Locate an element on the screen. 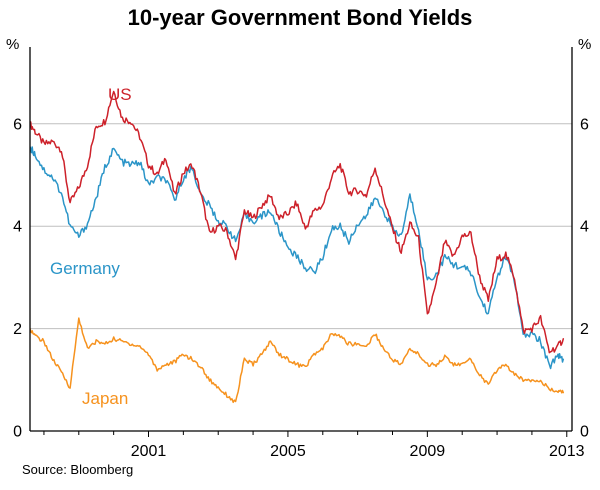  series-label-japan: Japan is located at coordinates (105, 398).